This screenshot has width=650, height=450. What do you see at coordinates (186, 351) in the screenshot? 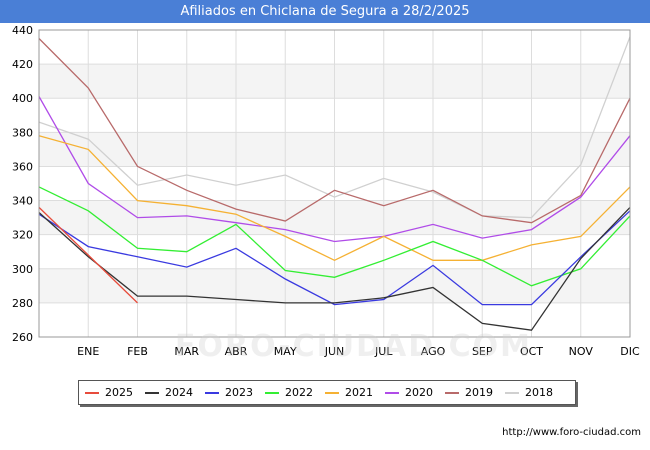
I see `x-tick-label: MAR` at bounding box center [186, 351].